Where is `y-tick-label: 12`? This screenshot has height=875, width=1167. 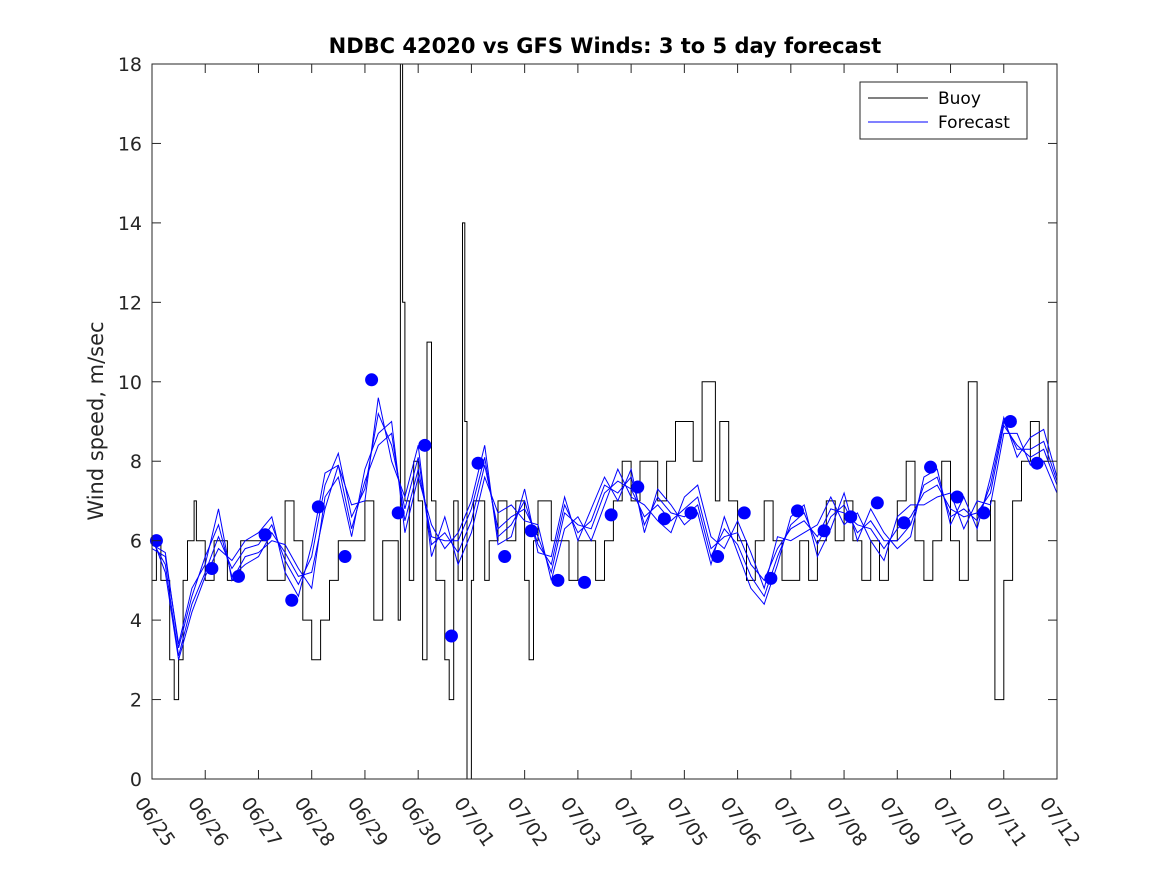 y-tick-label: 12 is located at coordinates (130, 303).